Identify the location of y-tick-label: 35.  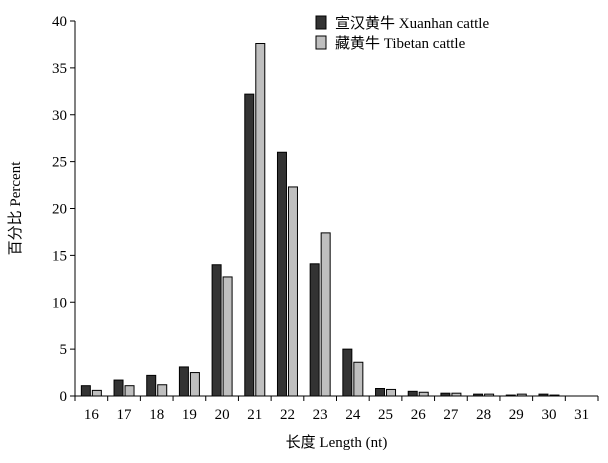
(59, 69).